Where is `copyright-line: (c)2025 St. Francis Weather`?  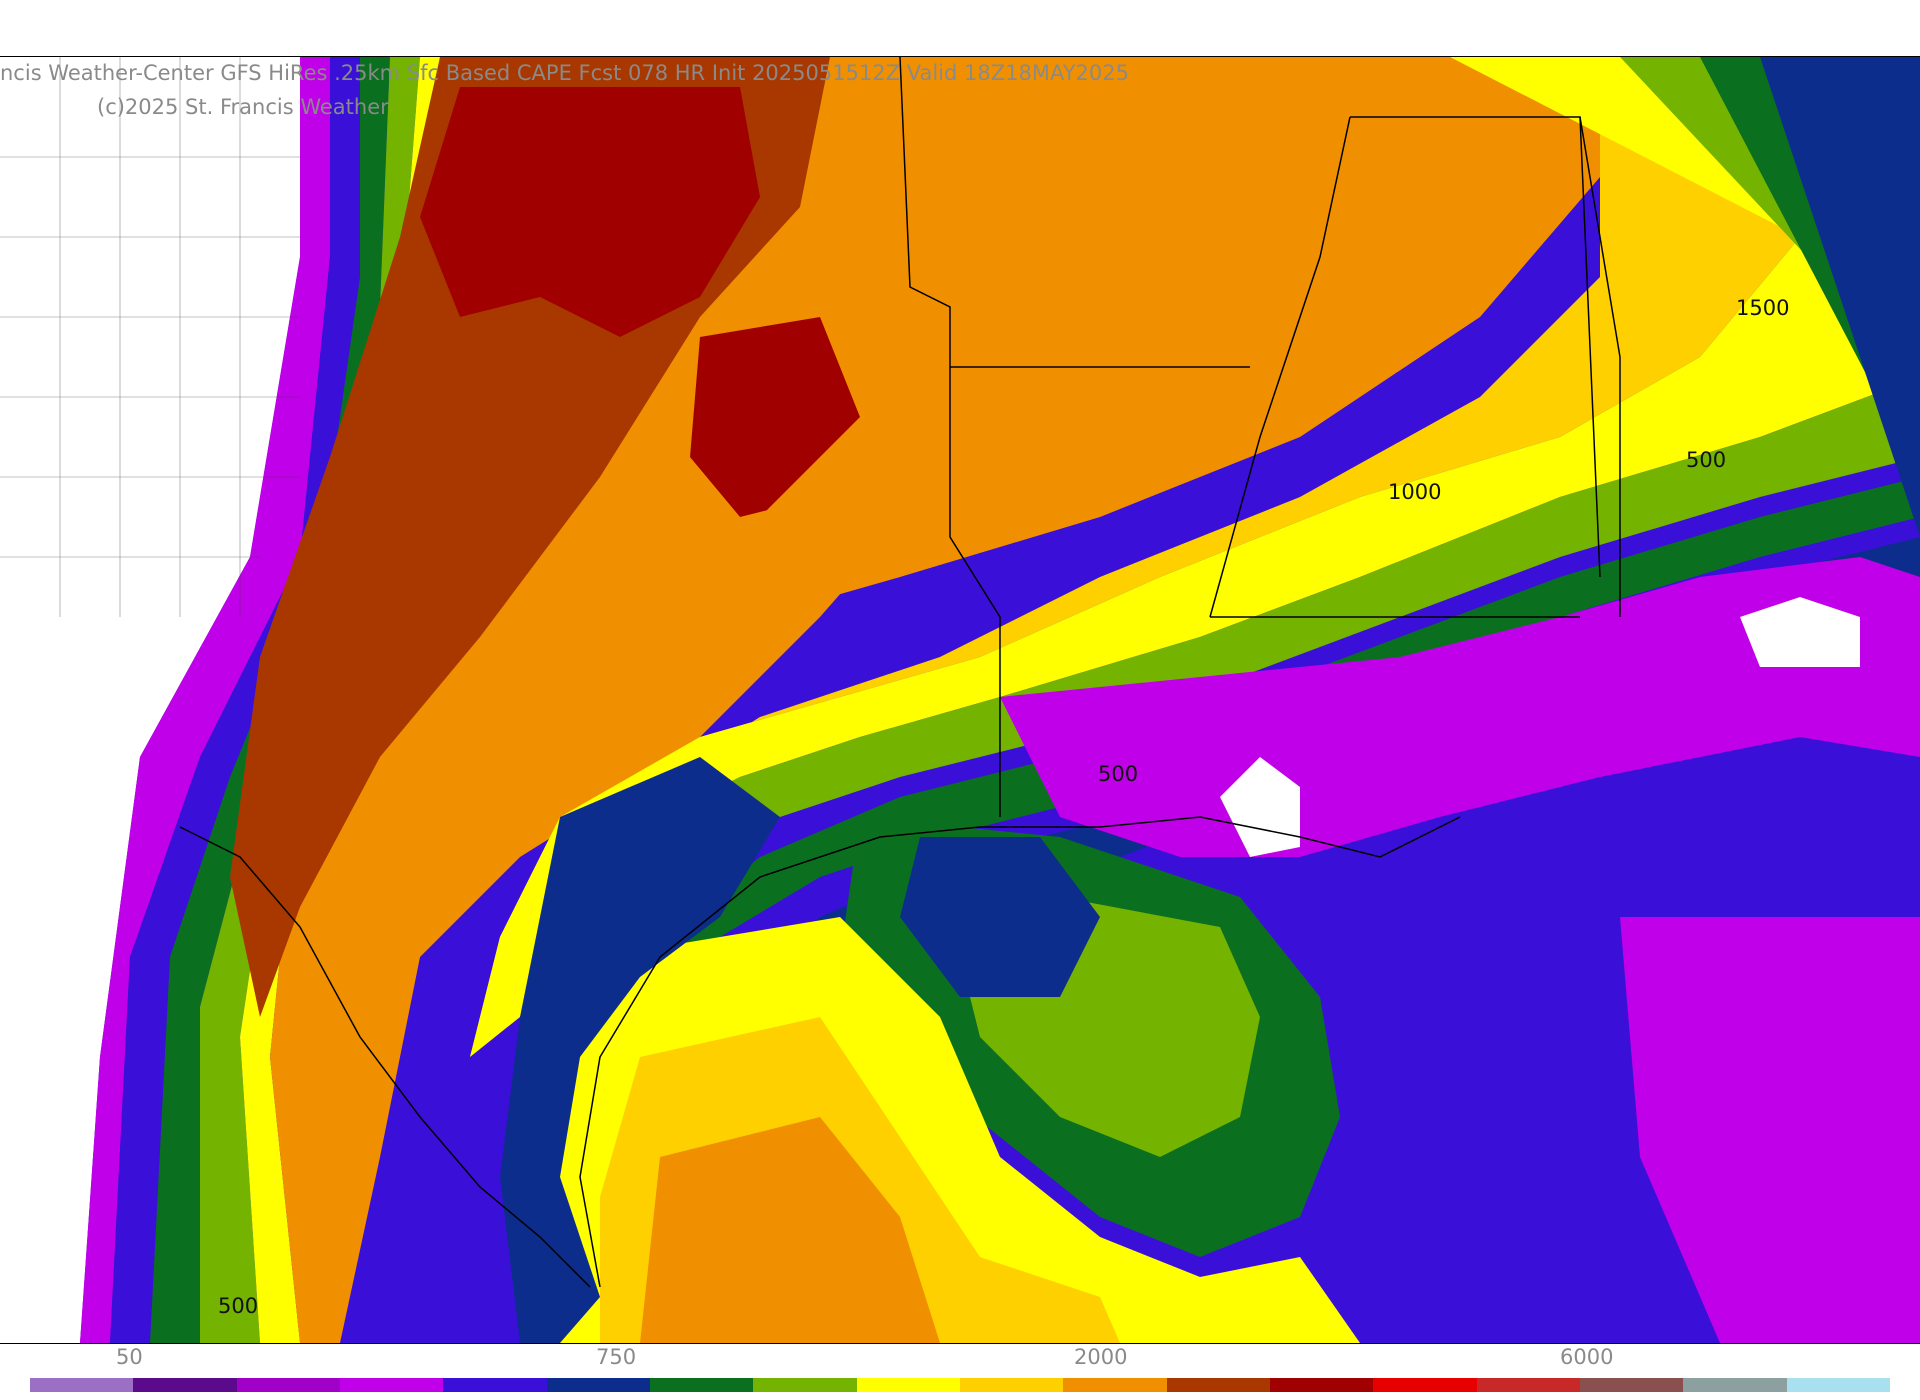
copyright-line: (c)2025 St. Francis Weather is located at coordinates (243, 107).